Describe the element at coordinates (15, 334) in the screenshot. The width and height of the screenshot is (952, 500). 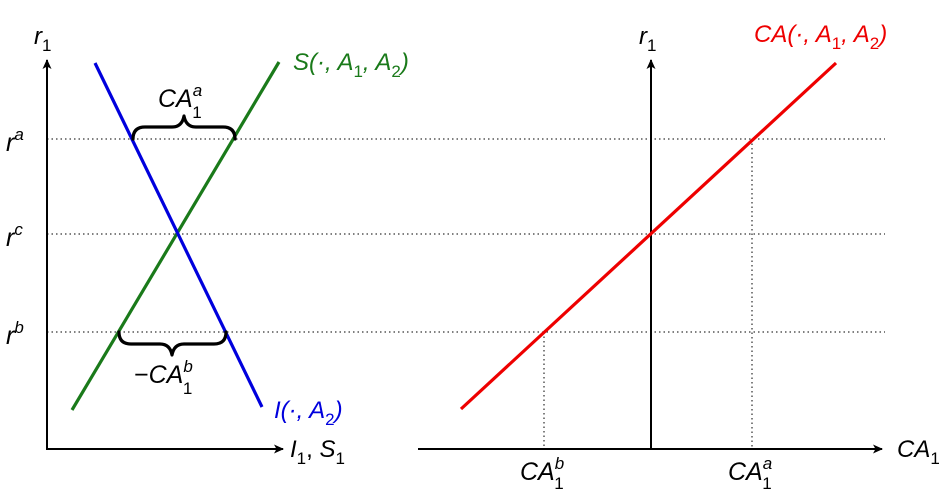
I see `rb-tick-label: rb` at that location.